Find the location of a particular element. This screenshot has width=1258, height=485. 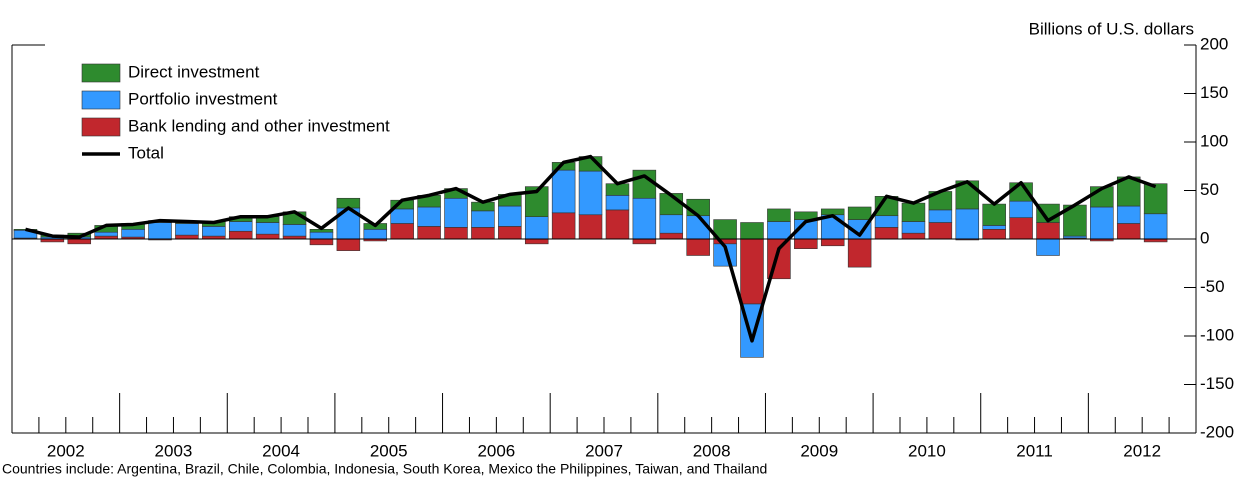

x-tick-label: 2009 is located at coordinates (819, 450).